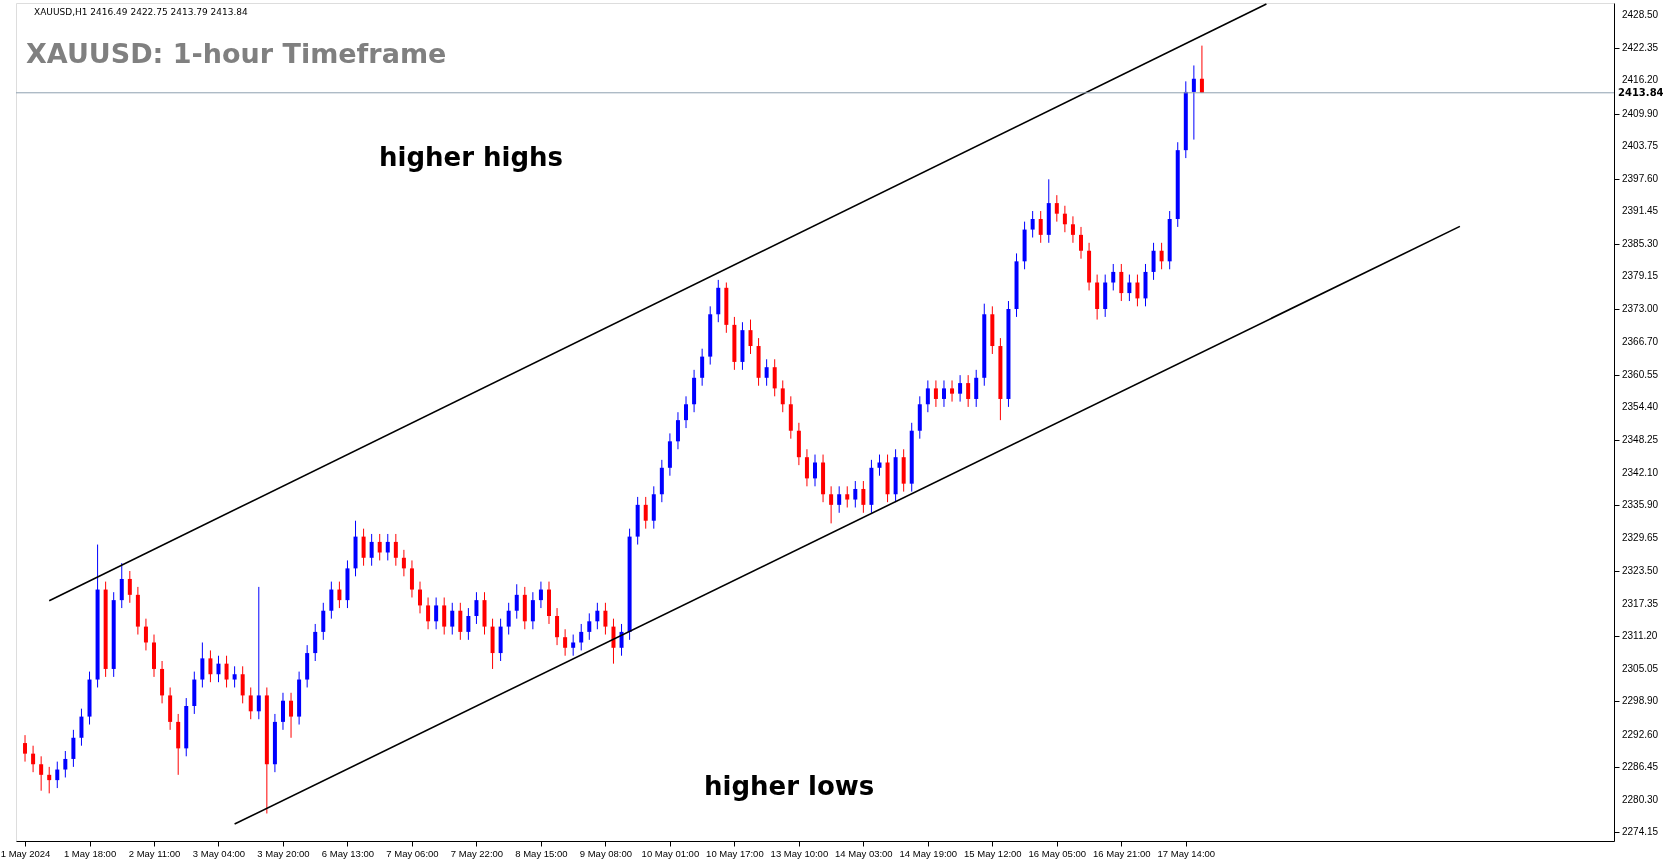 The width and height of the screenshot is (1673, 861). Describe the element at coordinates (1640, 243) in the screenshot. I see `y-tick-label: 2385.30` at that location.